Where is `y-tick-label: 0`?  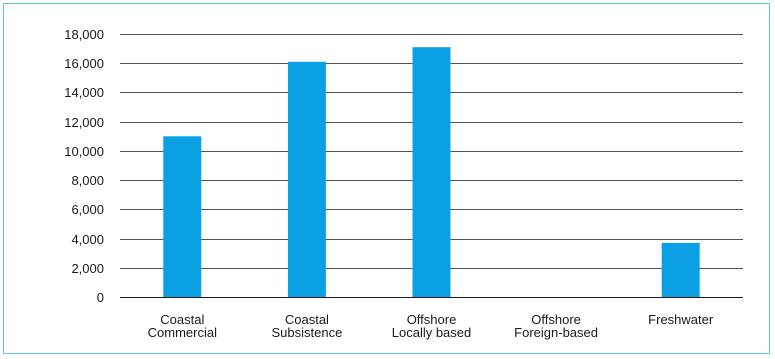
y-tick-label: 0 is located at coordinates (100, 297).